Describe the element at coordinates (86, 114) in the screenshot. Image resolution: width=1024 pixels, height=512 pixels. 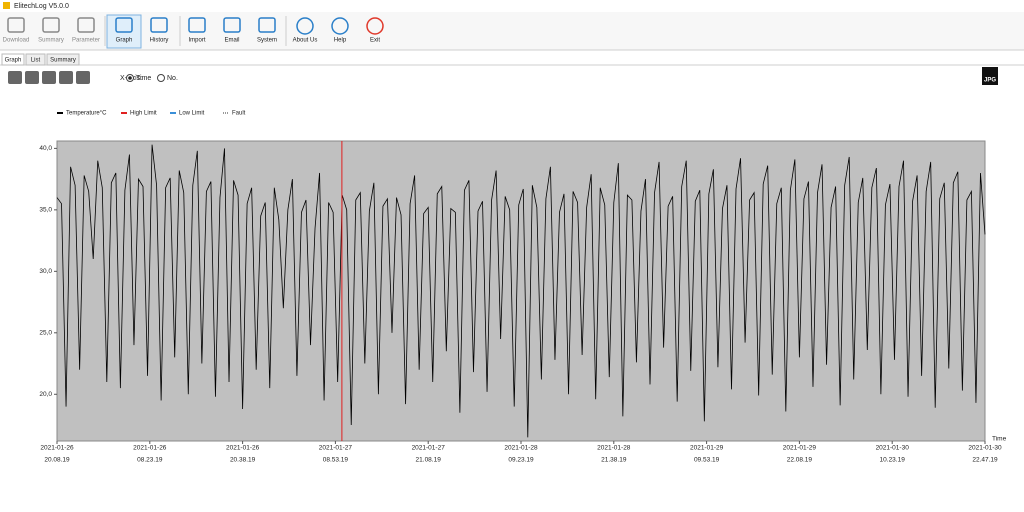
I see `legend-label: Temperature°C` at that location.